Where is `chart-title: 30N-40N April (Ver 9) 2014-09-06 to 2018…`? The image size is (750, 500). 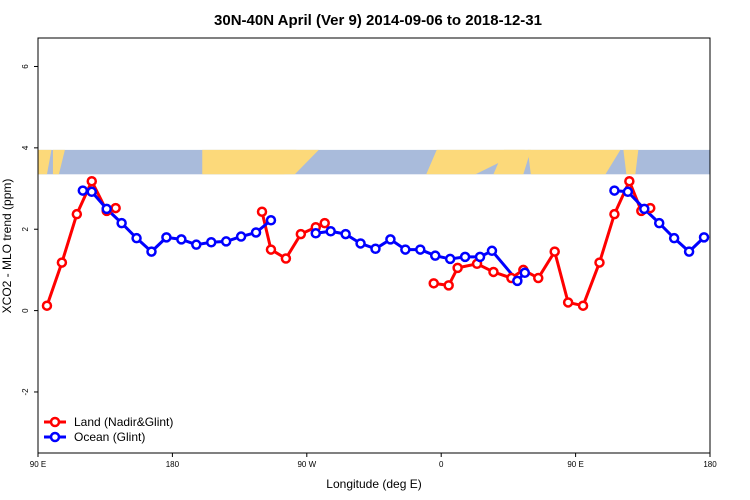
chart-title: 30N-40N April (Ver 9) 2014-09-06 to 2018… is located at coordinates (378, 20).